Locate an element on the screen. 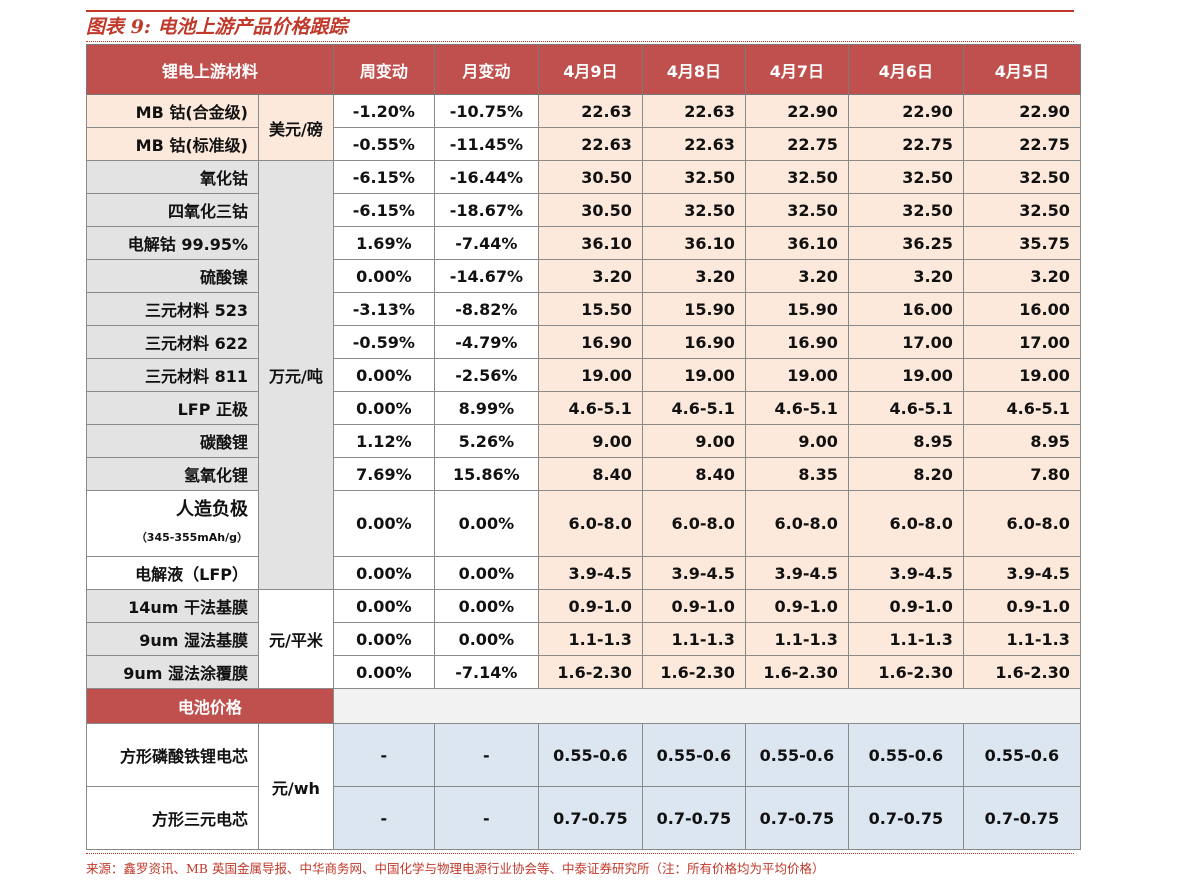 The width and height of the screenshot is (1191, 896). price-cell: 16.00 is located at coordinates (905, 309).